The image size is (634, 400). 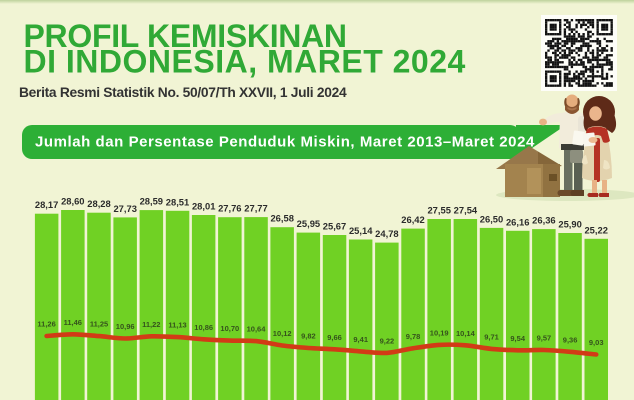 What do you see at coordinates (517, 338) in the screenshot?
I see `svg-text: 9,54` at bounding box center [517, 338].